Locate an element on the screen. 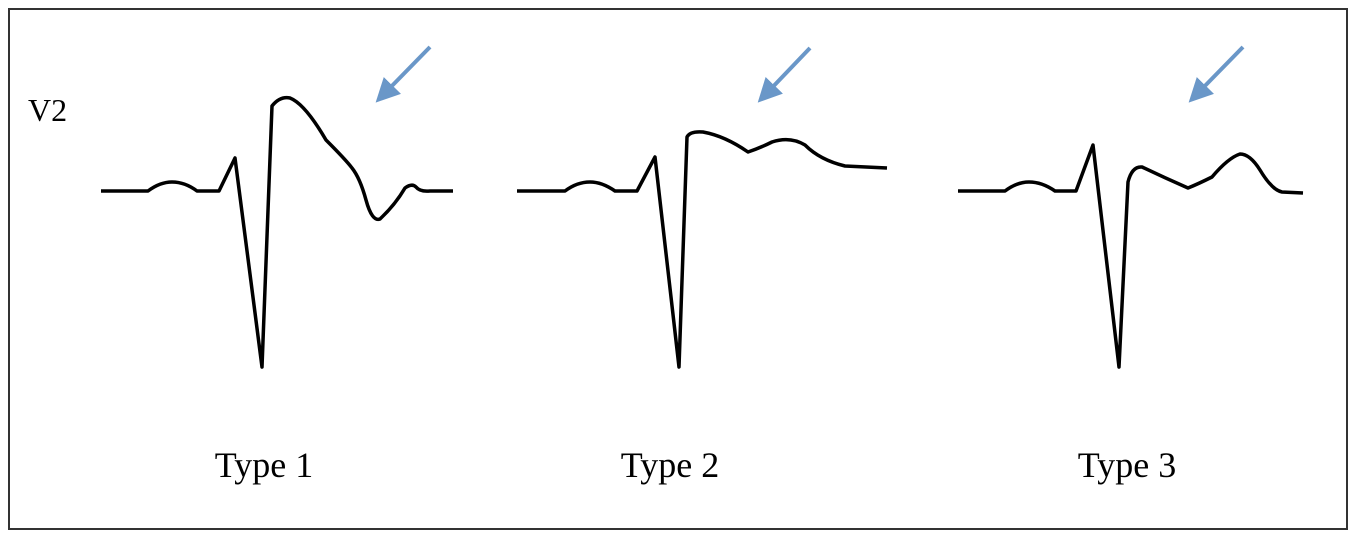  lead-label: V2 is located at coordinates (48, 110).